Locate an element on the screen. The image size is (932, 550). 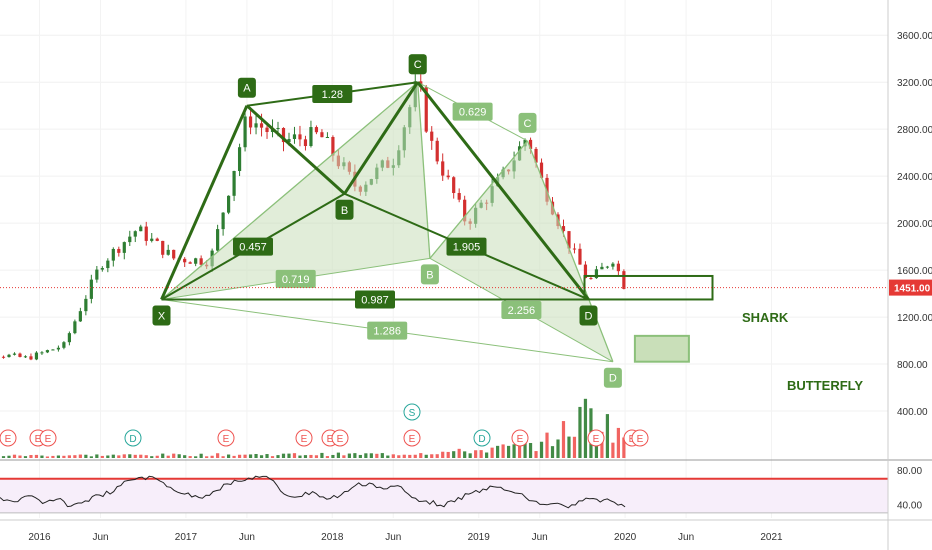
x-tick-label: 2021 is located at coordinates (771, 537).